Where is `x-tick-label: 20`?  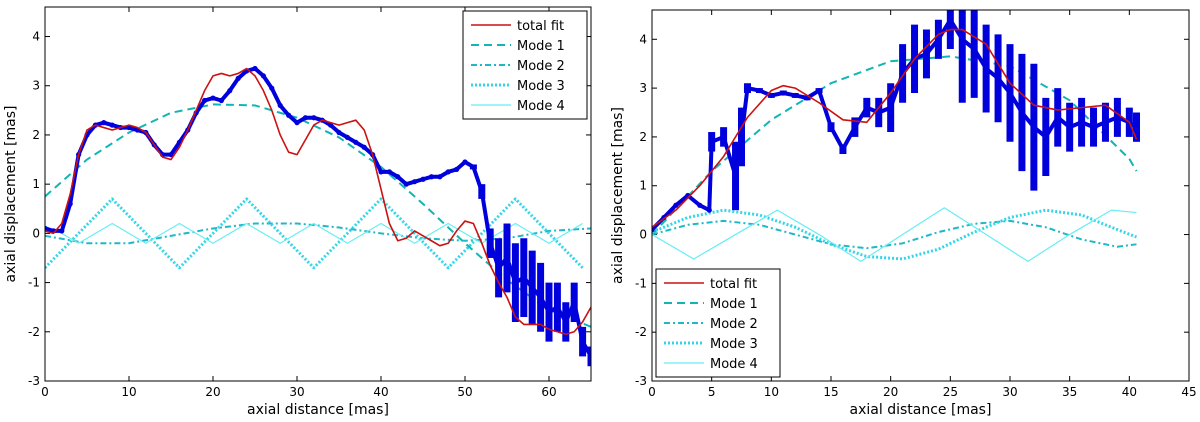 x-tick-label: 20 is located at coordinates (212, 392).